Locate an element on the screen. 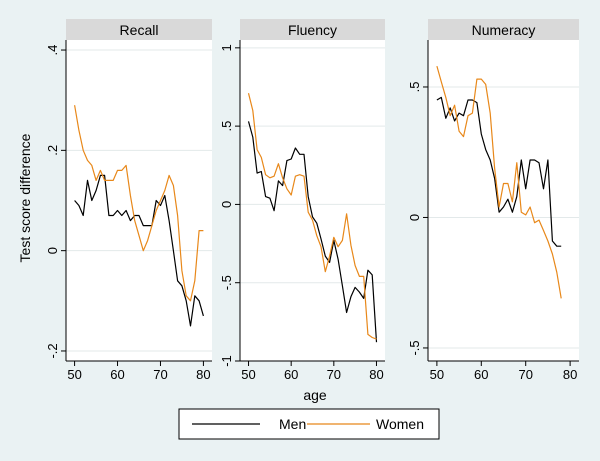 This screenshot has width=600, height=461. legend-label-women: Women is located at coordinates (400, 424).